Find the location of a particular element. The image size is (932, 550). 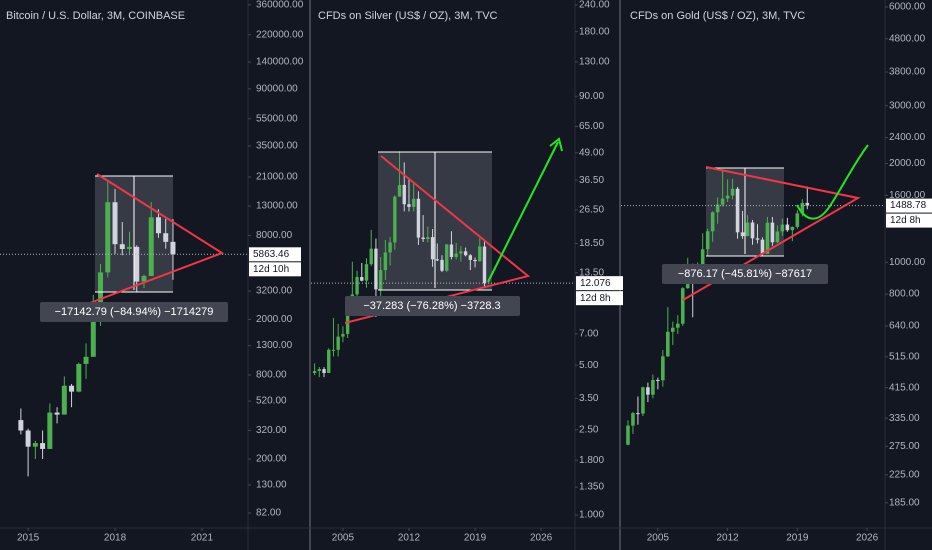

price-label: 12.076 is located at coordinates (595, 283).